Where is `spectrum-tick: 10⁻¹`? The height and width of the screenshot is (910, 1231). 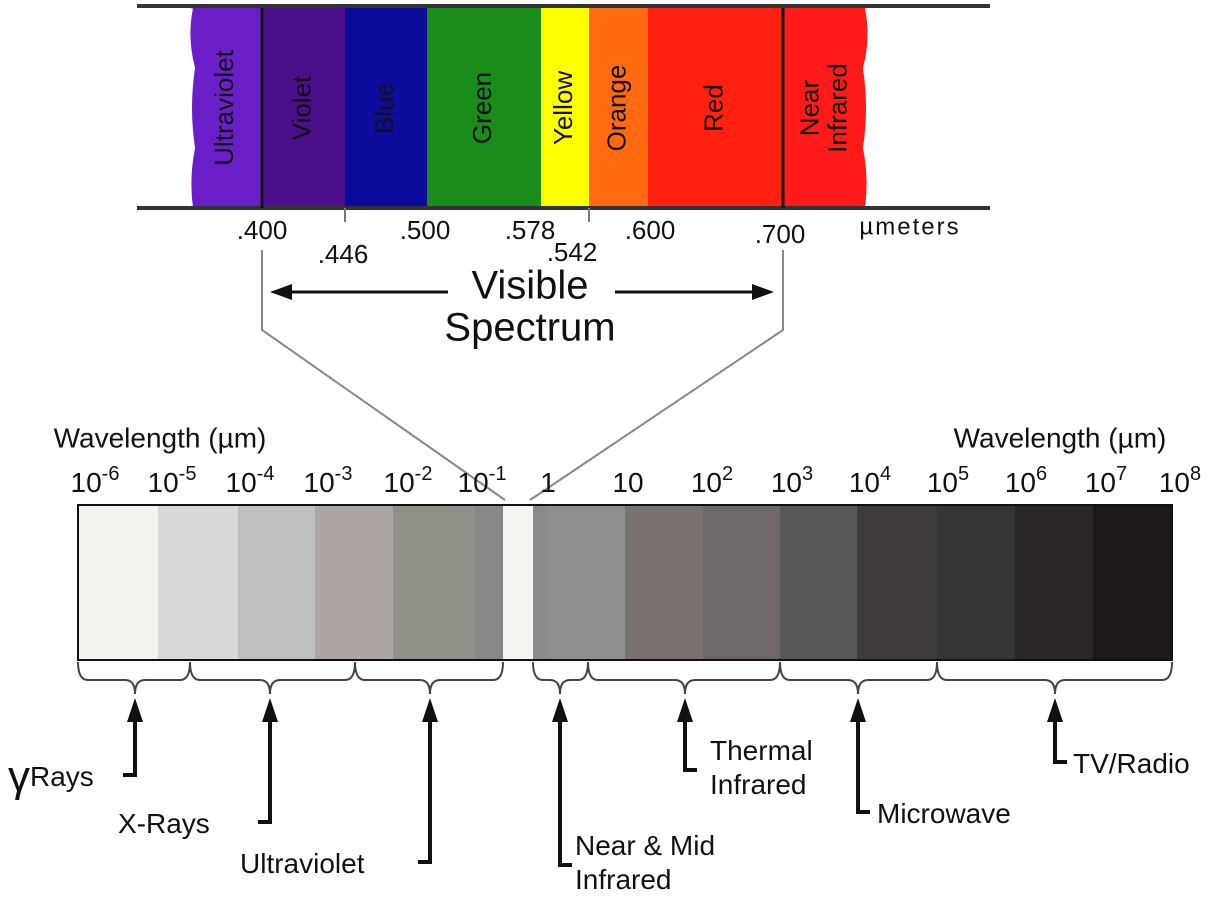
spectrum-tick: 10⁻¹ is located at coordinates (482, 480).